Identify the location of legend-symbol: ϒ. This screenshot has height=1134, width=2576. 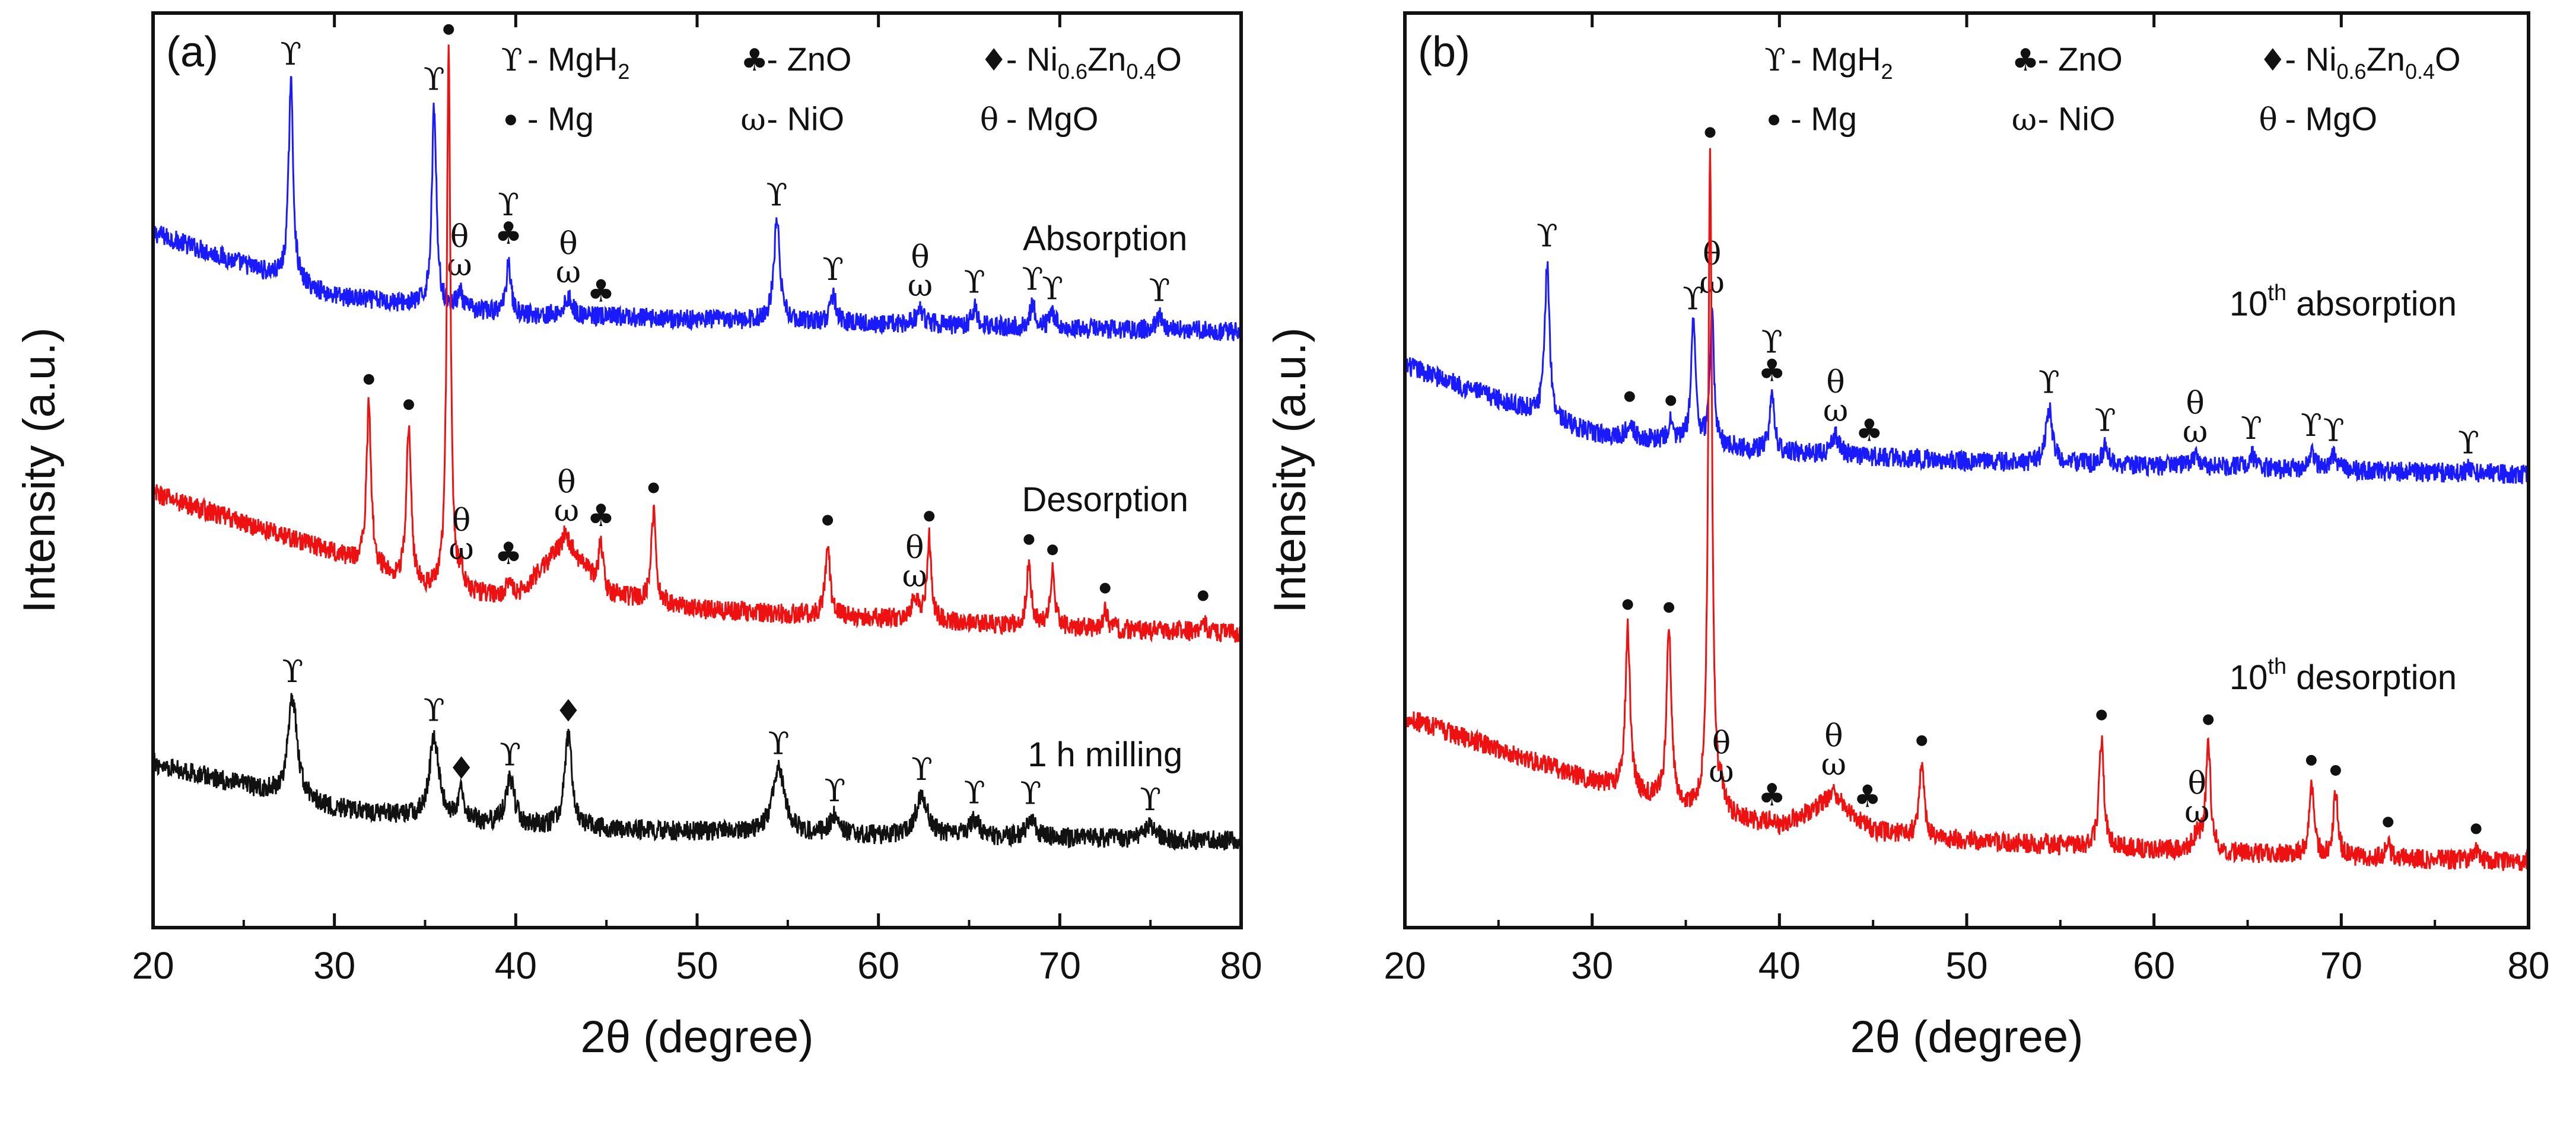
(512, 60).